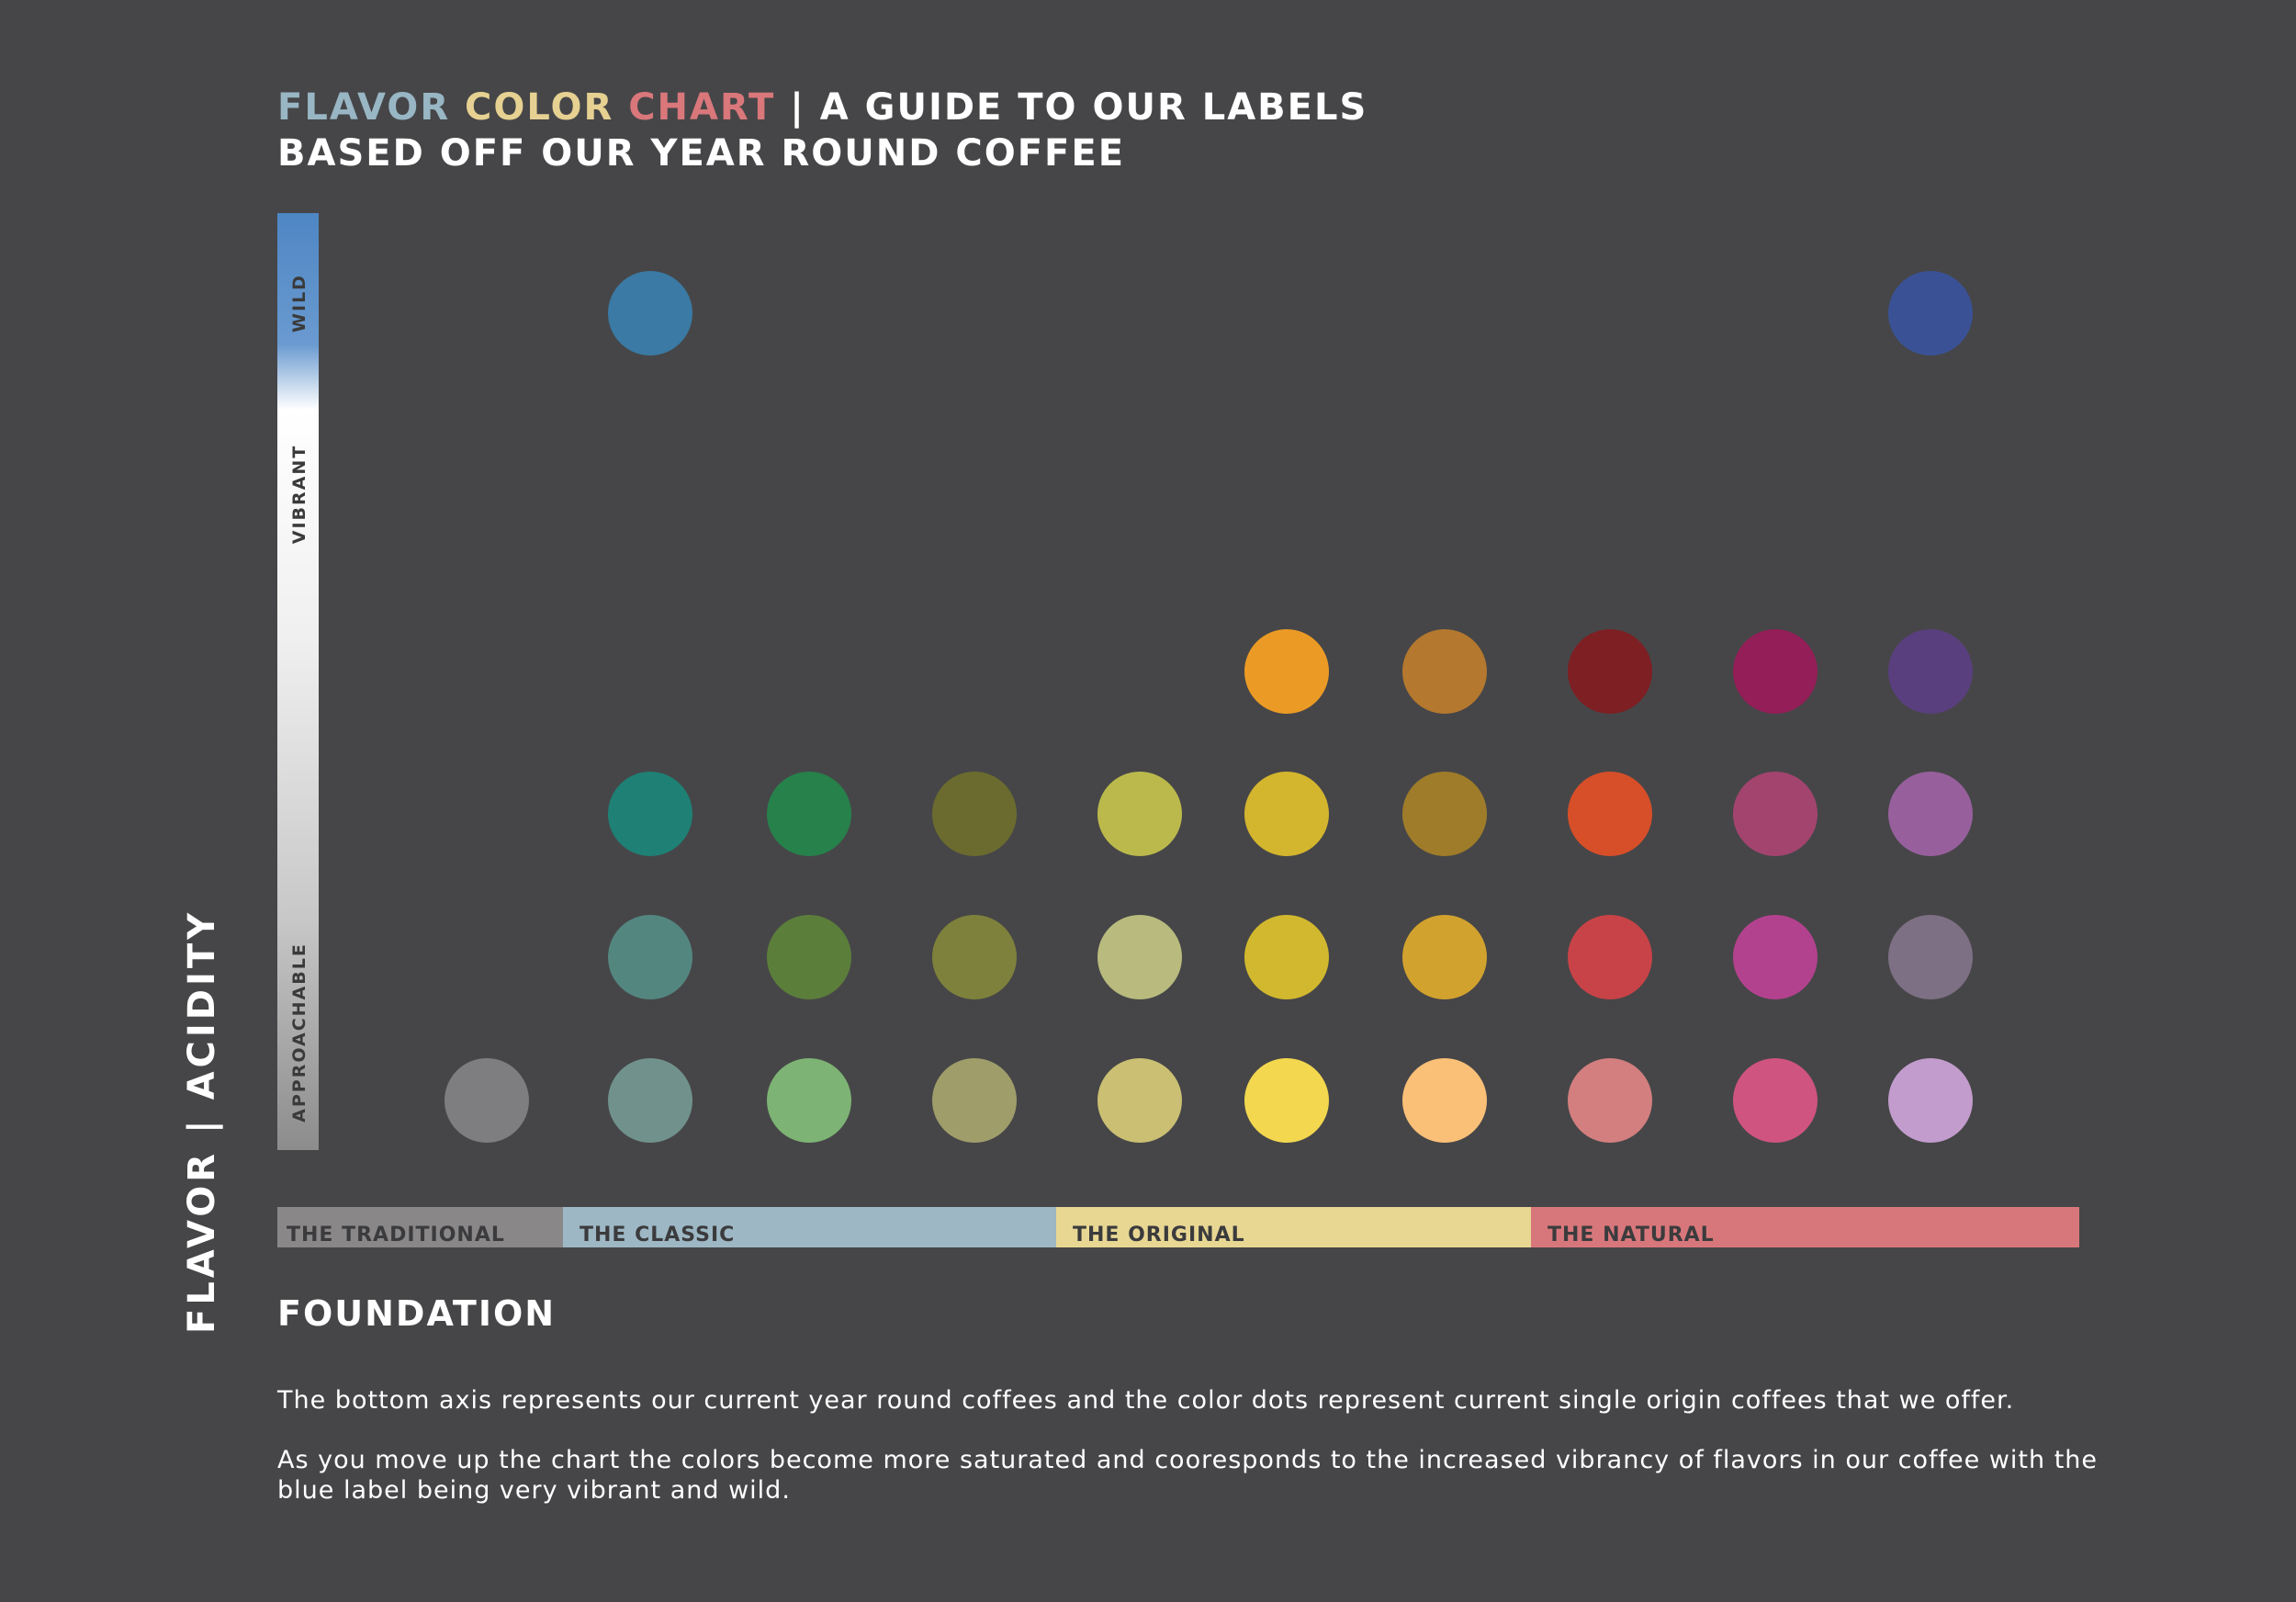  I want to click on dot-col7-row1, so click(1444, 1100).